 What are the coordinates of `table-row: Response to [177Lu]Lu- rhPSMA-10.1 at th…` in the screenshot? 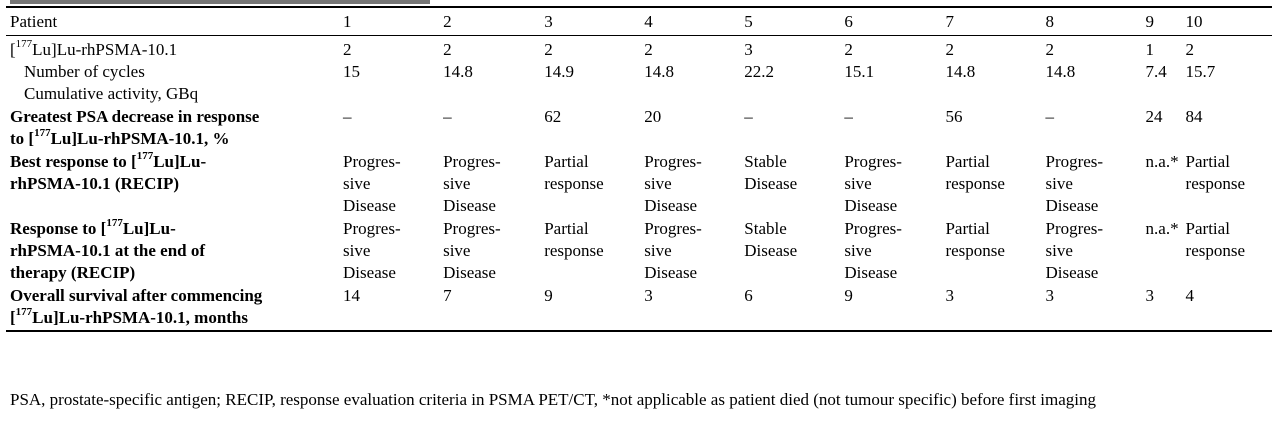 It's located at (639, 251).